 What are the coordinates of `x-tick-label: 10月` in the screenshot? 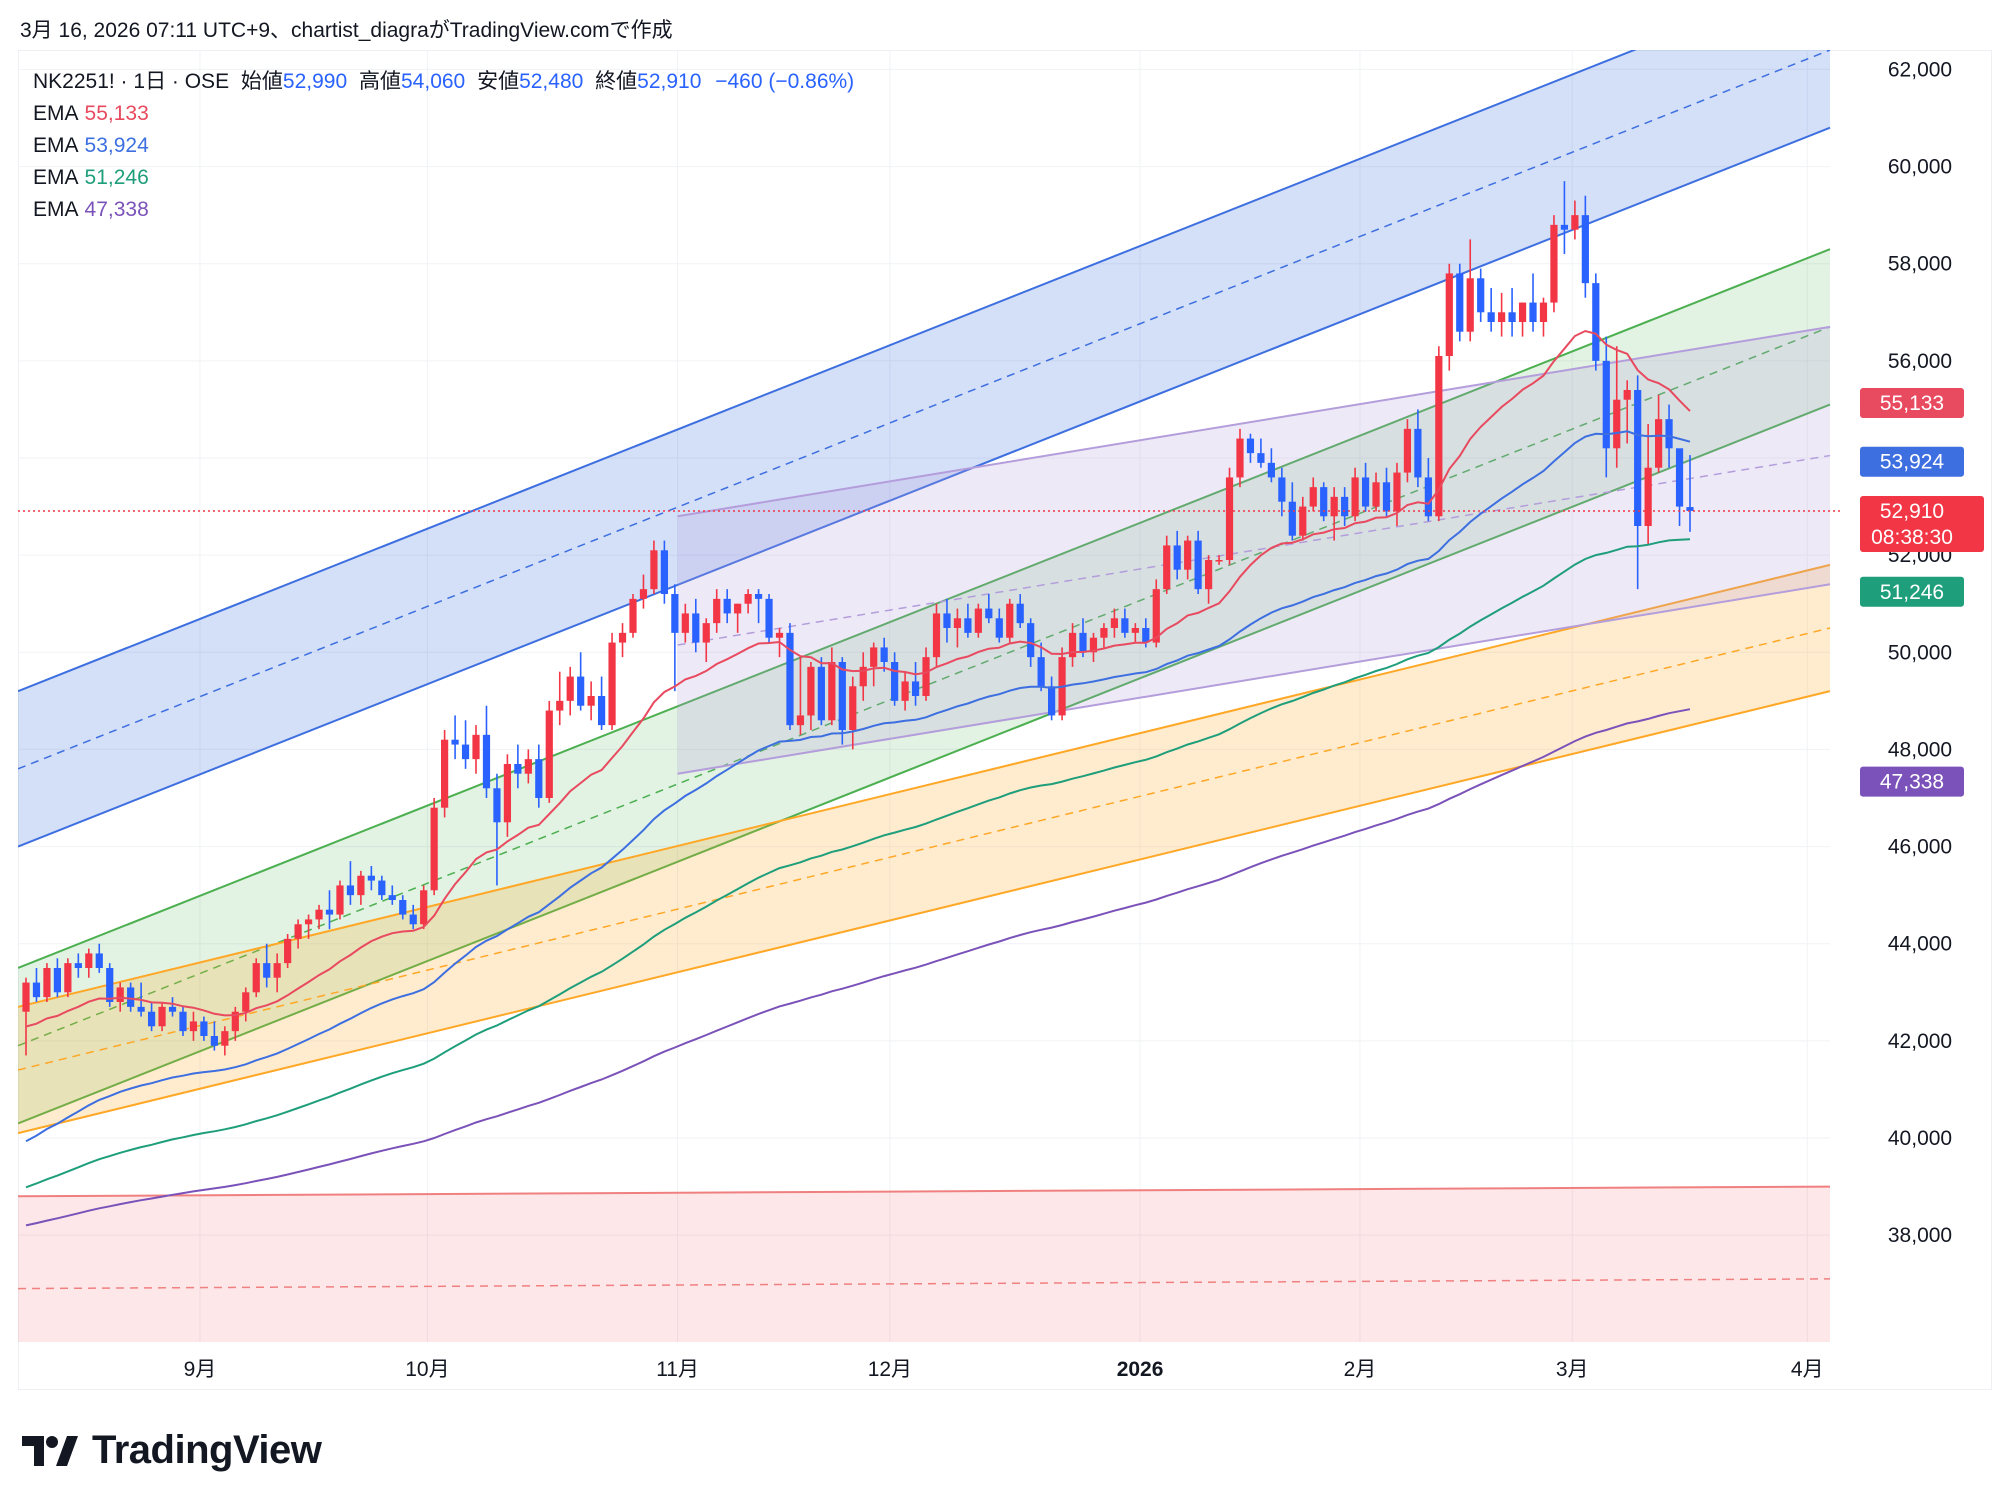 It's located at (427, 1369).